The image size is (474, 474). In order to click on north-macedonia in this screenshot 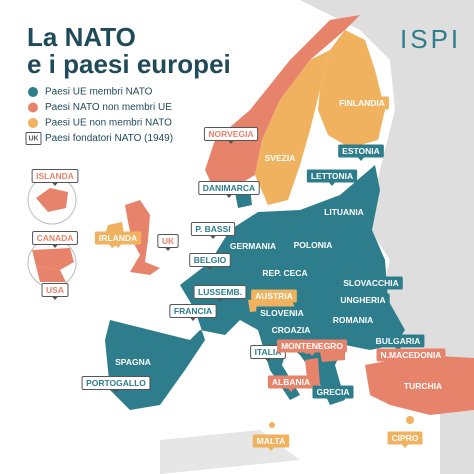, I will do `click(332, 356)`.